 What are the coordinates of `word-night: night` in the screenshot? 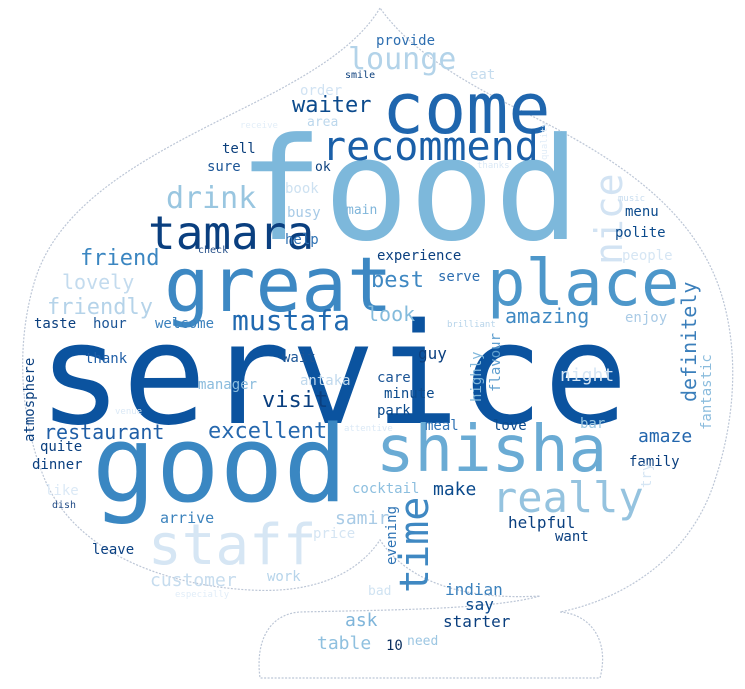 It's located at (587, 375).